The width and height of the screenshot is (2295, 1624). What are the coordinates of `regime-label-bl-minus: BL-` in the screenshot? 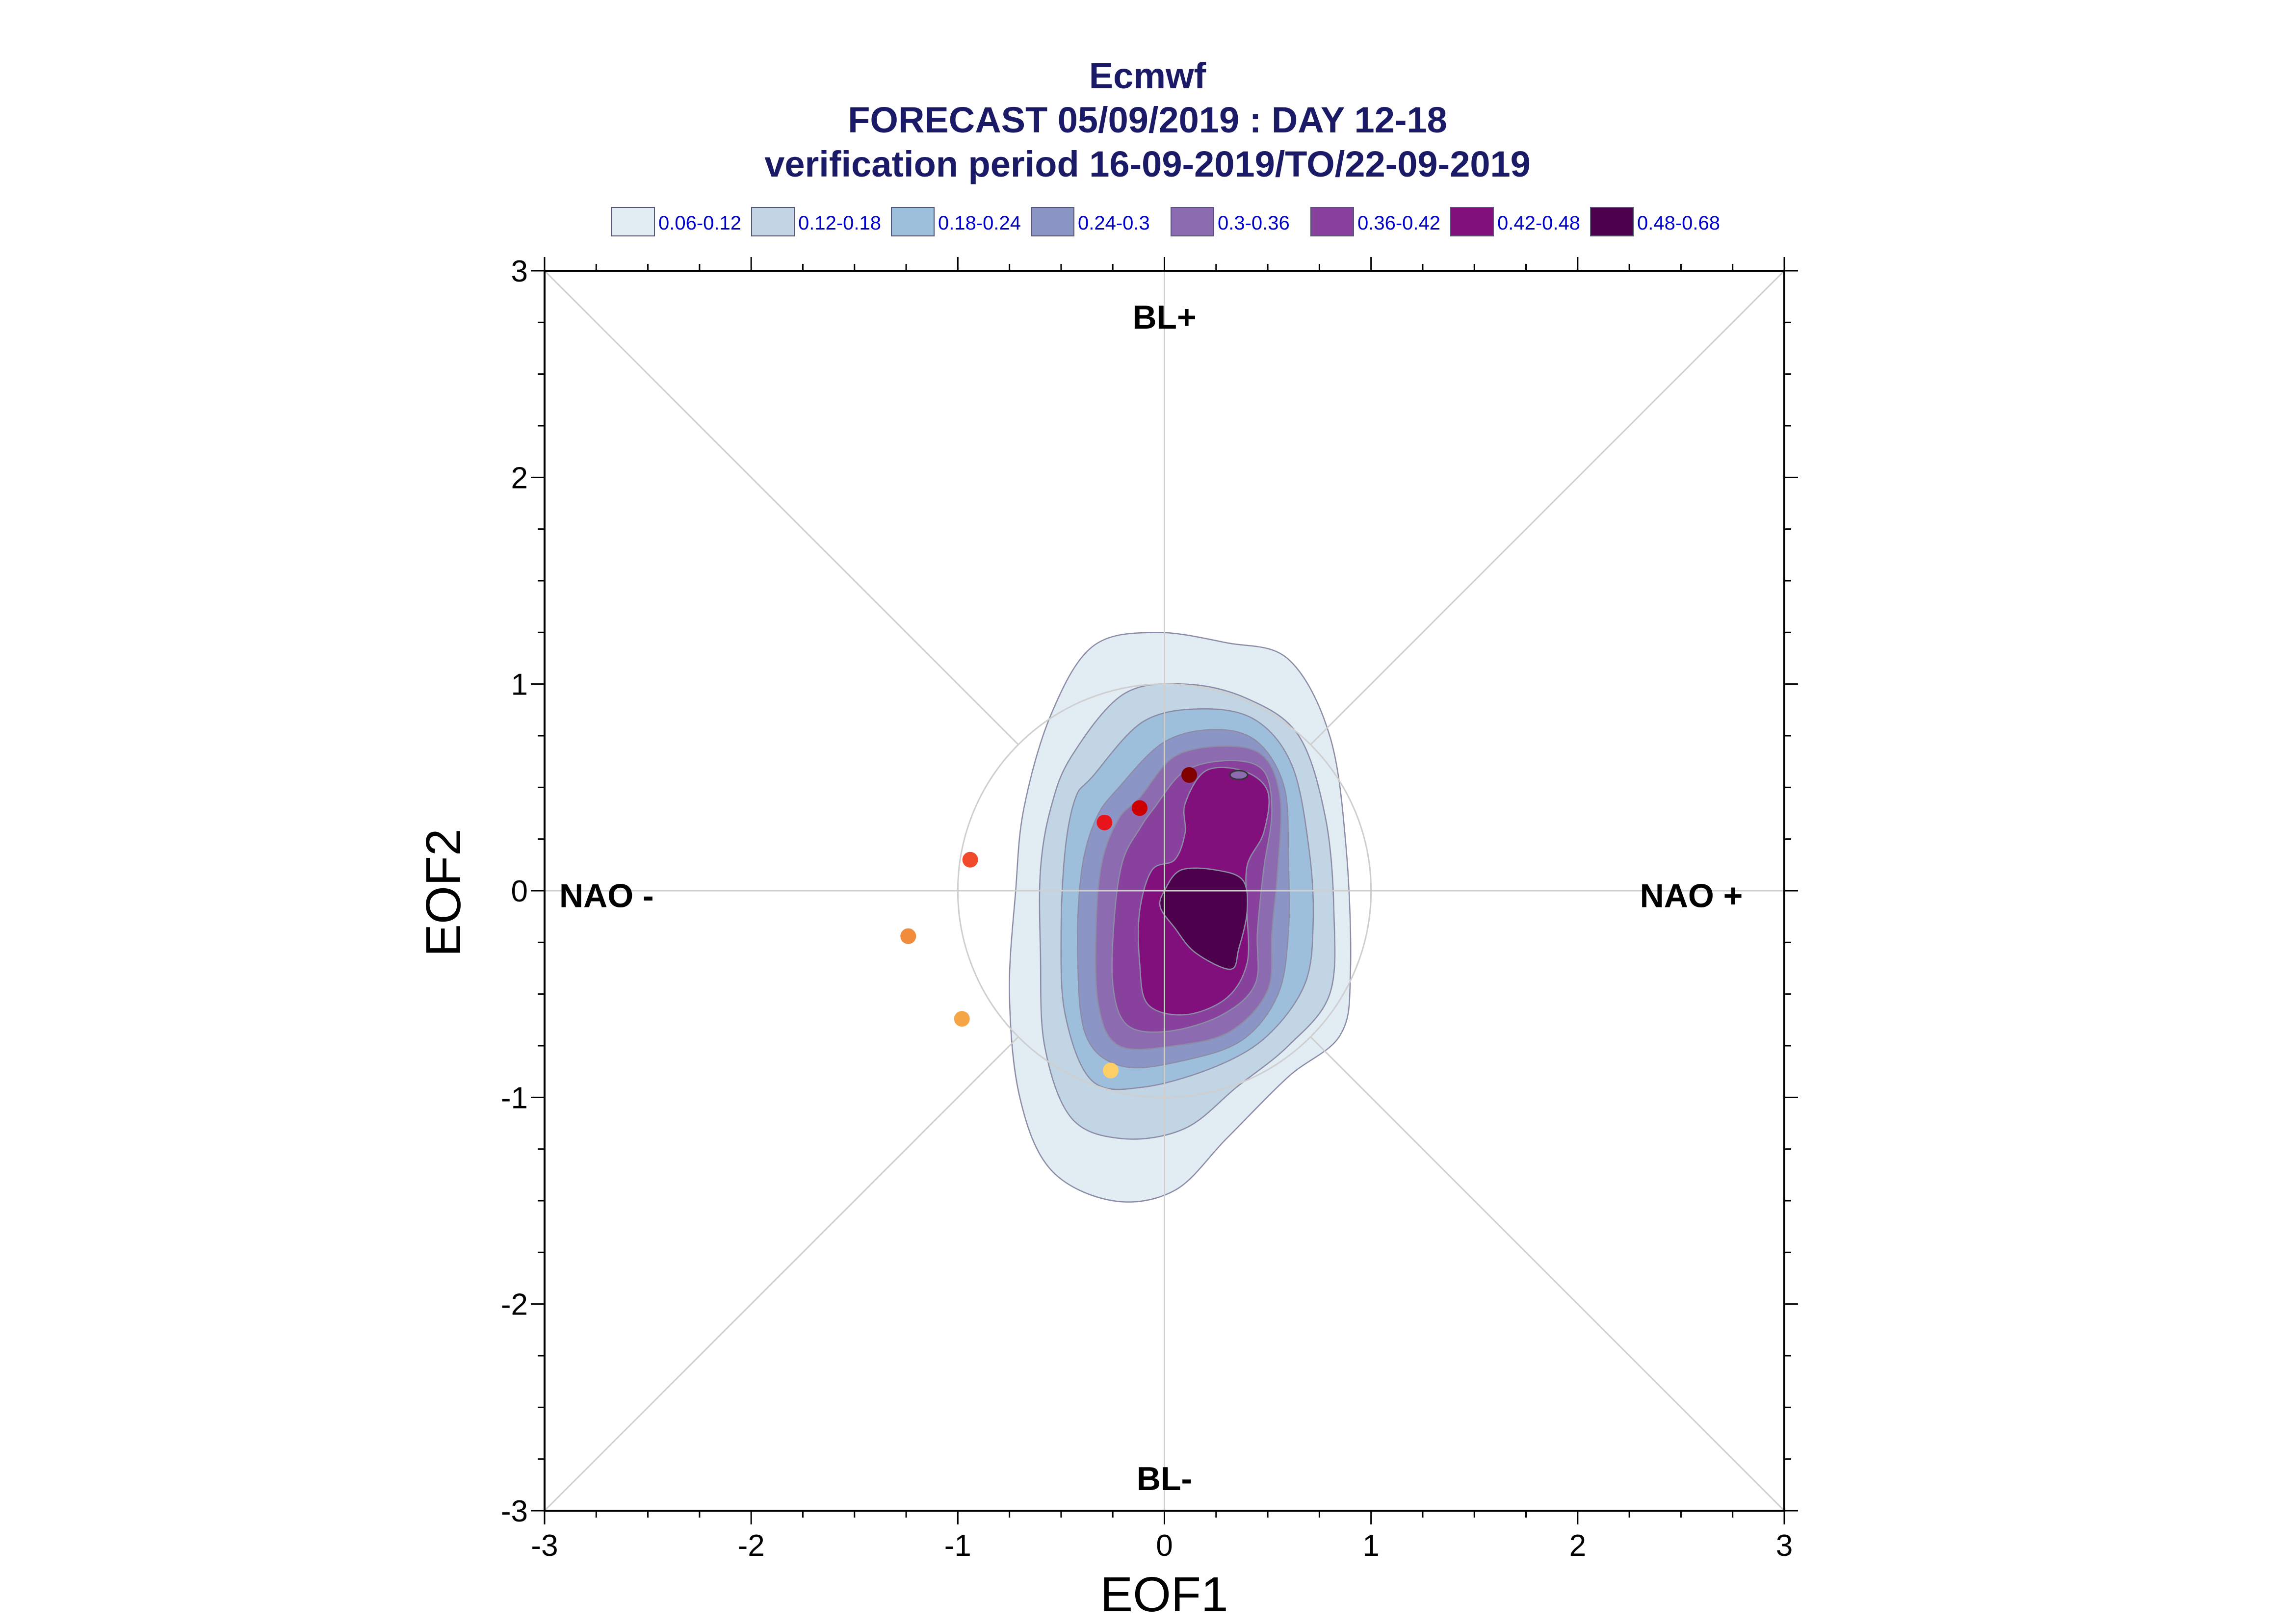 It's located at (1164, 1478).